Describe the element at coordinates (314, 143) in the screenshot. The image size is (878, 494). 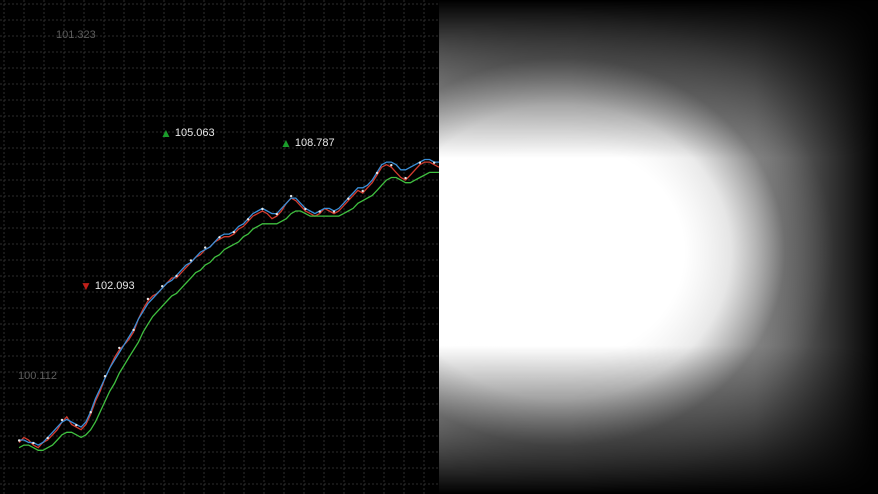
I see `marker-label: 108.787` at that location.